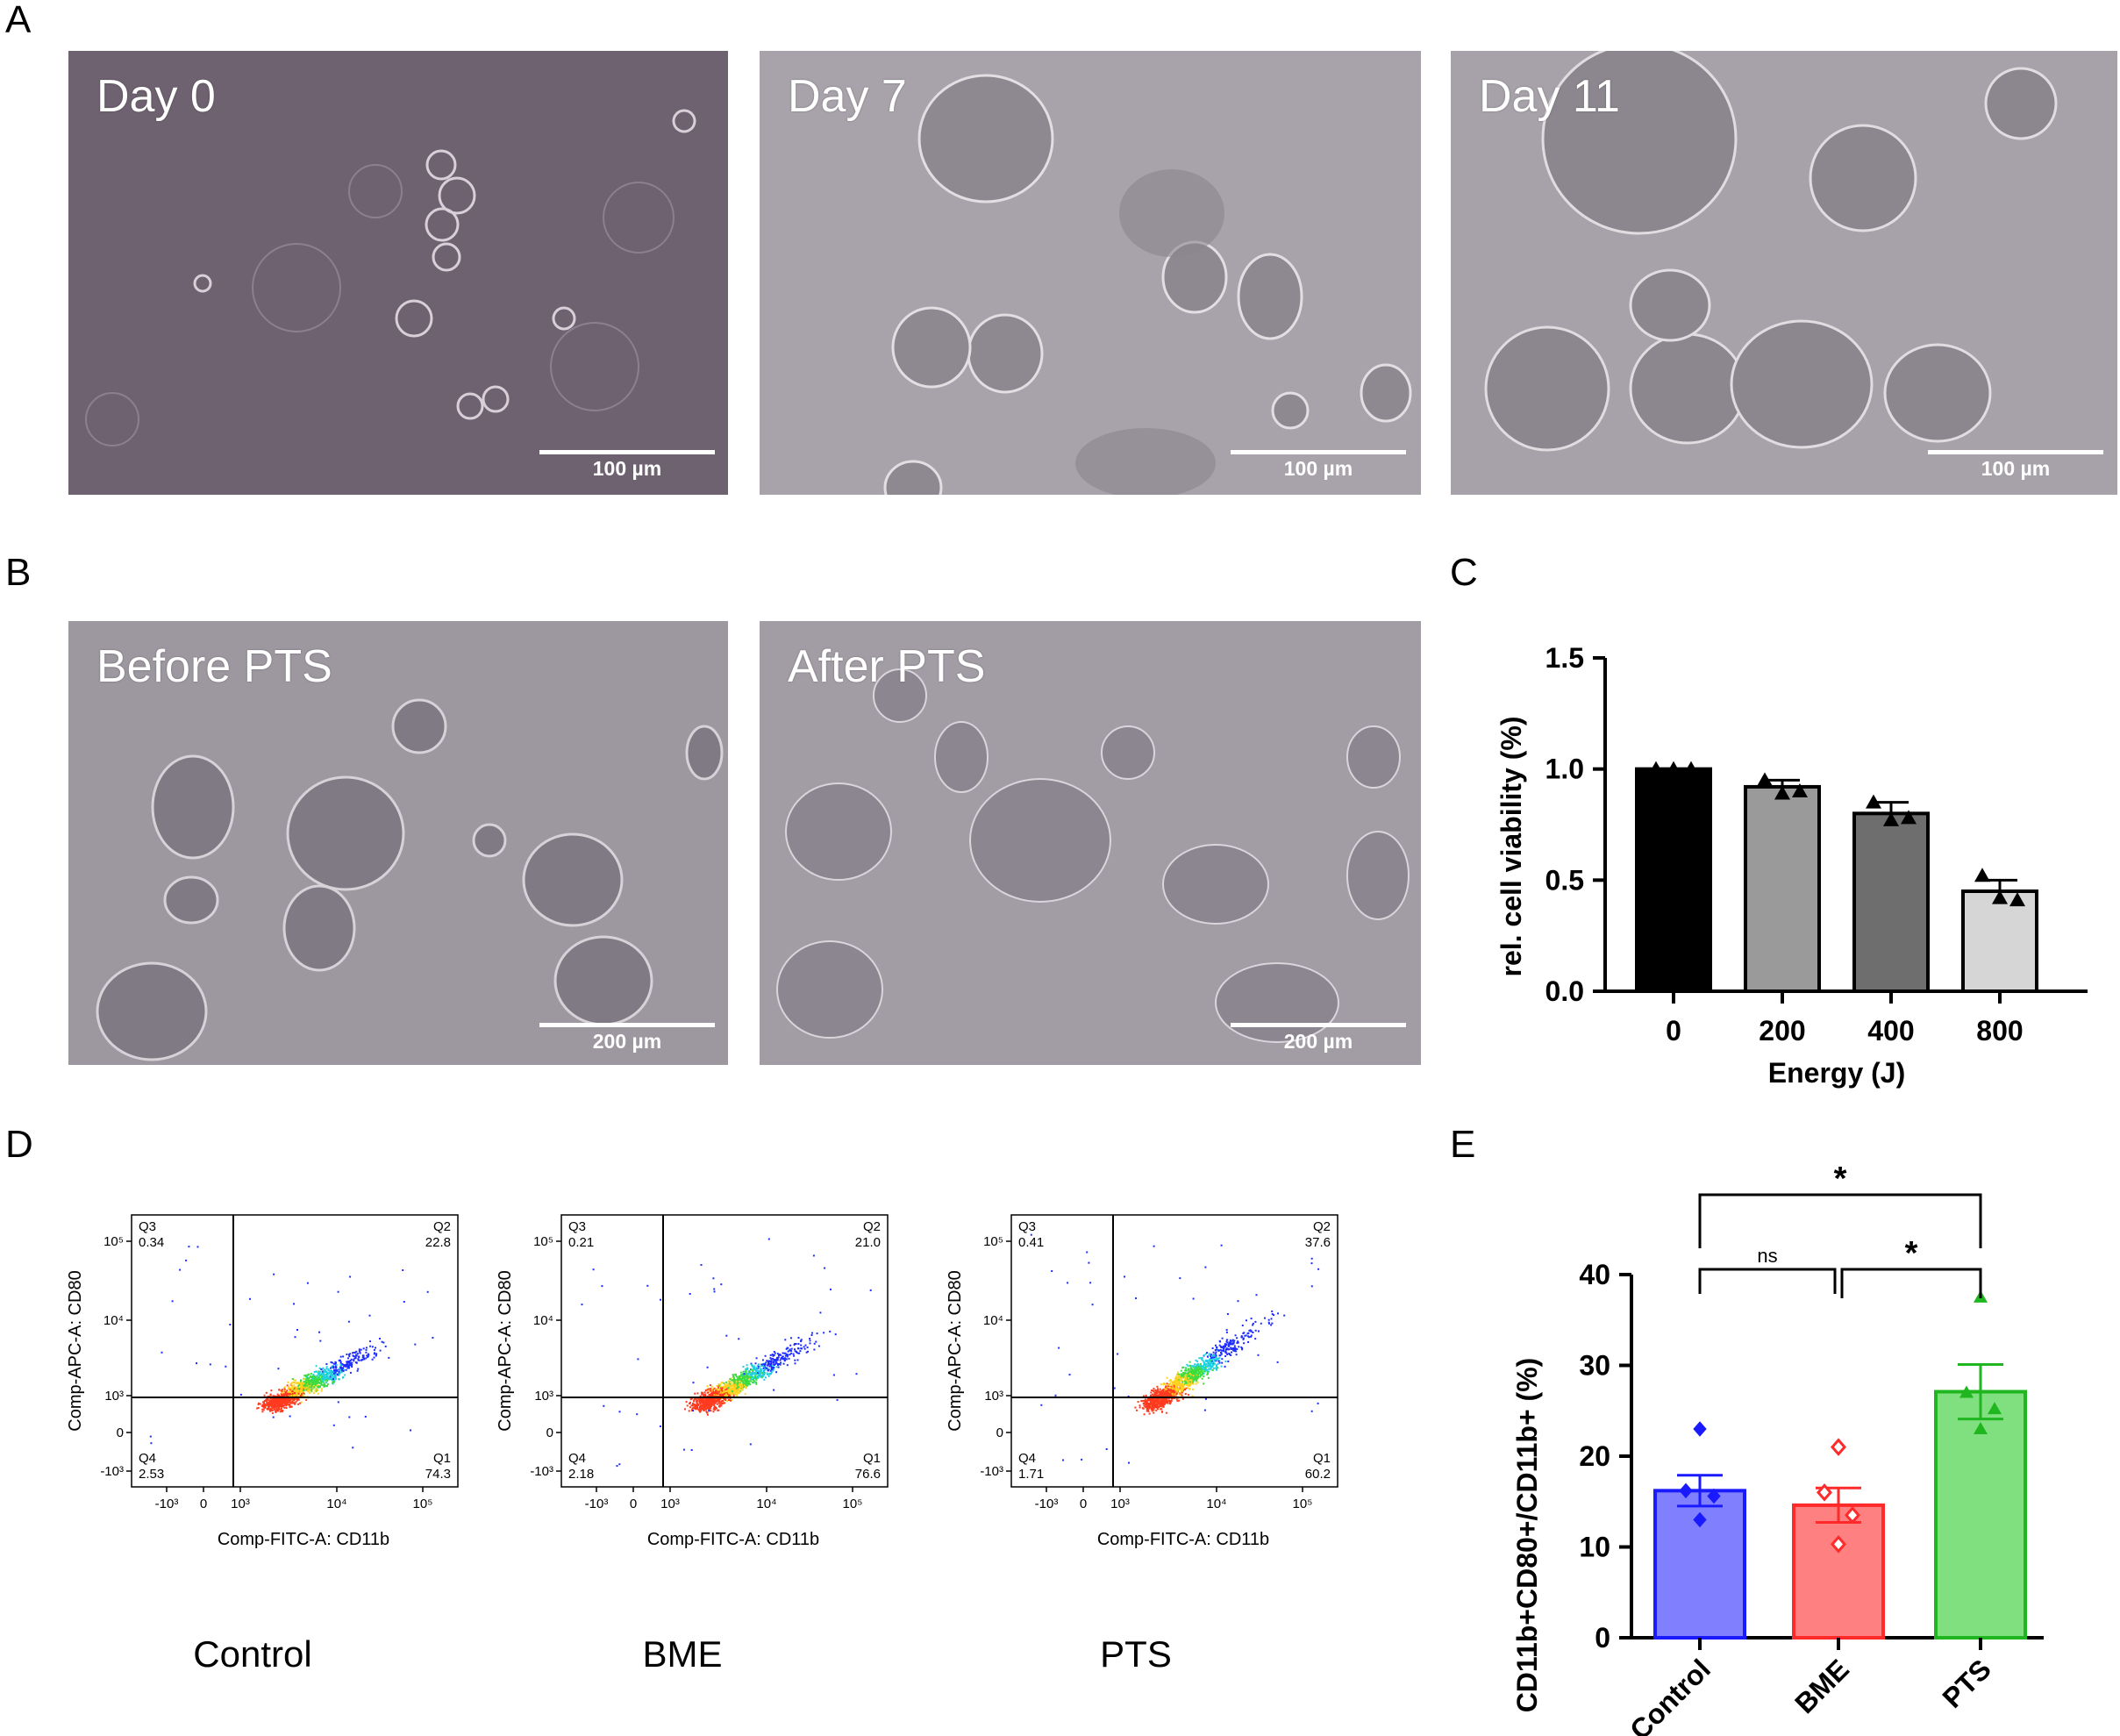  What do you see at coordinates (1090, 273) in the screenshot?
I see `micrograph-day-7-image` at bounding box center [1090, 273].